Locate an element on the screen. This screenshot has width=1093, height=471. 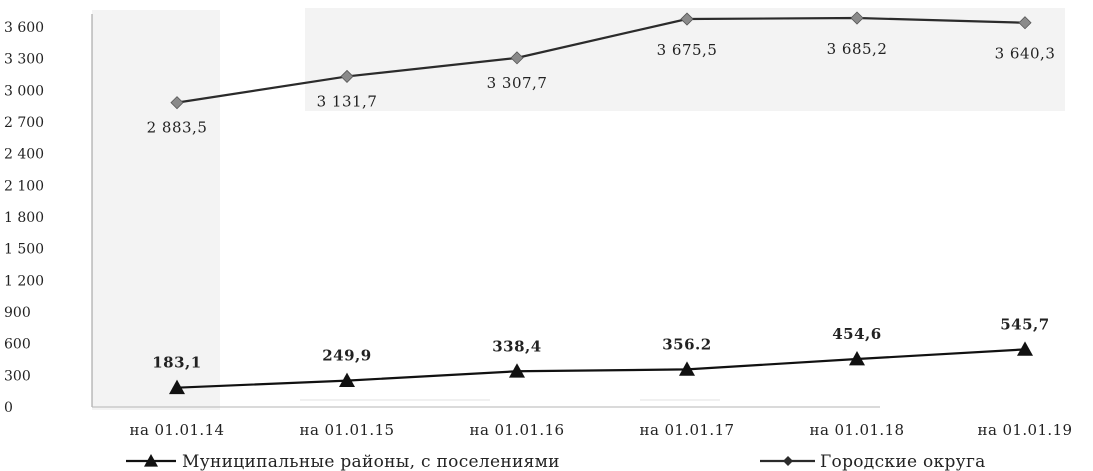
y-tick-label: 1 200 is located at coordinates (24, 281).